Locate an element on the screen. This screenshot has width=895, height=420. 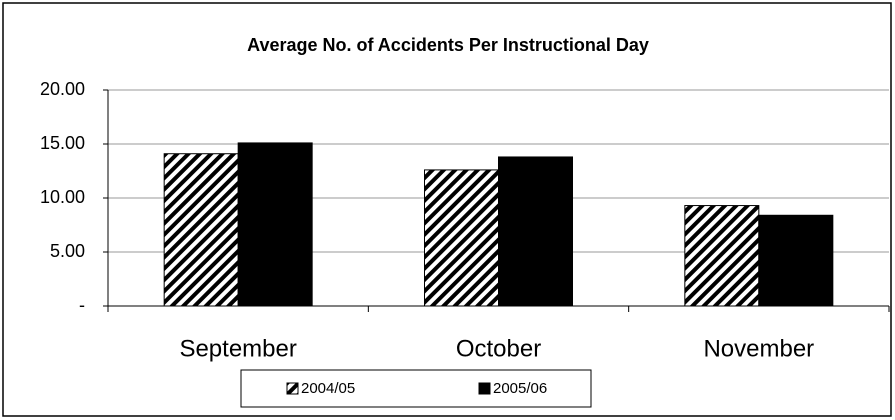
legend-label: 2005/06 is located at coordinates (520, 388).